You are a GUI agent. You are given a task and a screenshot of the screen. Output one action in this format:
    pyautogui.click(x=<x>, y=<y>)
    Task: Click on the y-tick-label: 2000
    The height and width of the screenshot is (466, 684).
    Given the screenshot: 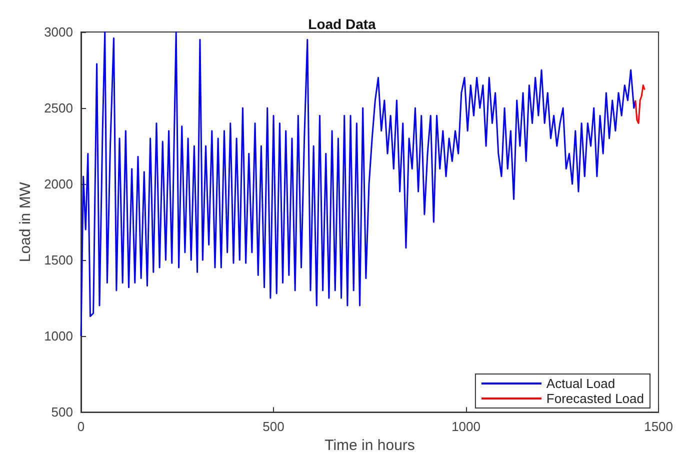 What is the action you would take?
    pyautogui.click(x=58, y=184)
    